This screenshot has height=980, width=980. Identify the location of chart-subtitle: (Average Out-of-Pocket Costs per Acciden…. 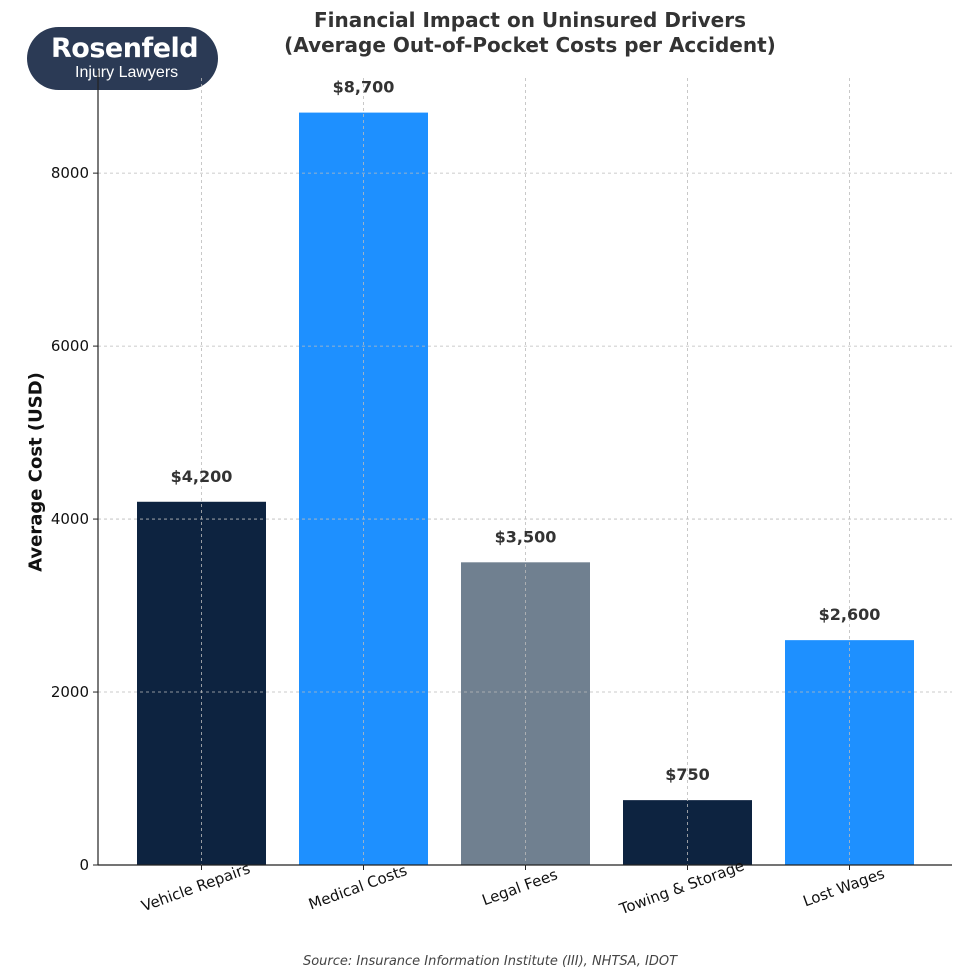
(530, 45).